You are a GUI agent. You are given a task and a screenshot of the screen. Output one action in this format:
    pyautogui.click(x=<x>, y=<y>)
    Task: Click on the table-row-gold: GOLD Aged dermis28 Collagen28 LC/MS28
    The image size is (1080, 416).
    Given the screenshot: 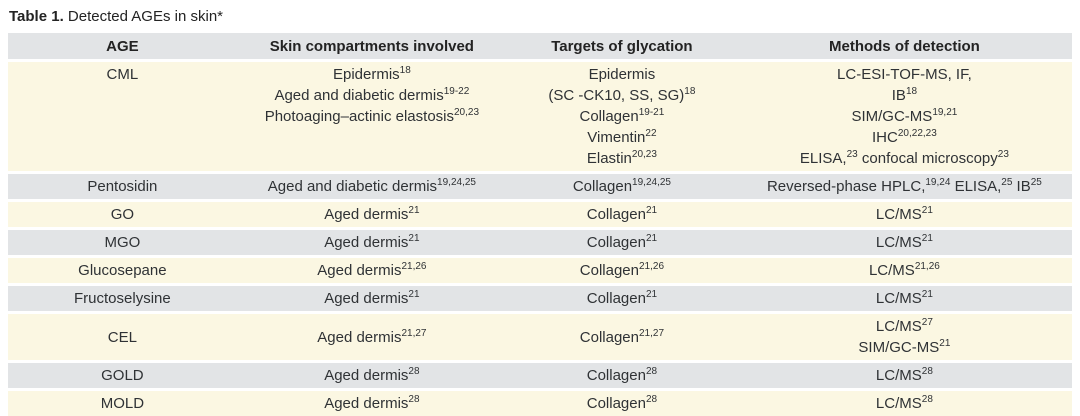 What is the action you would take?
    pyautogui.click(x=540, y=375)
    